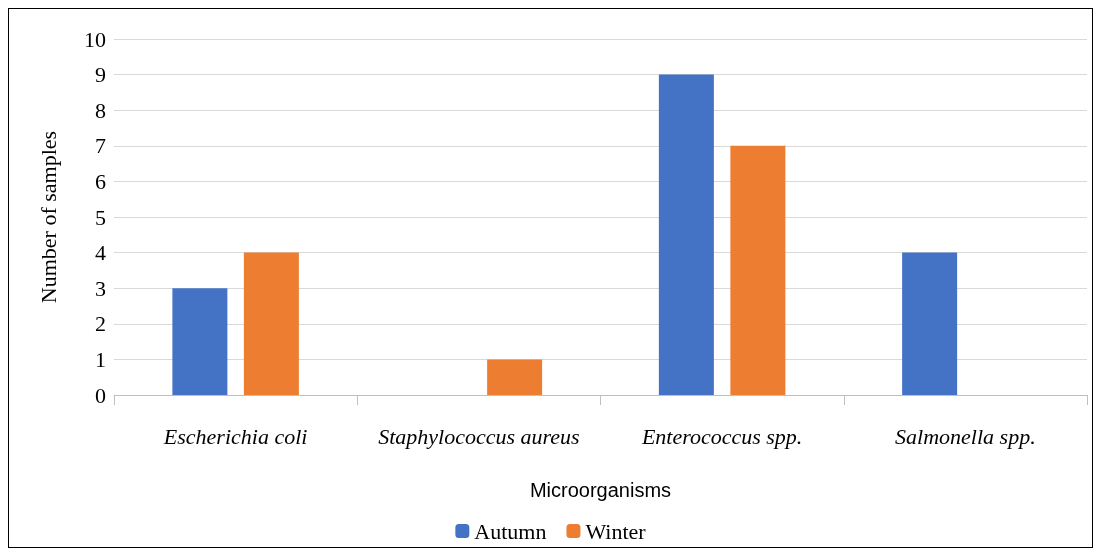 The image size is (1105, 560). I want to click on y-tick-label: 5, so click(100, 217).